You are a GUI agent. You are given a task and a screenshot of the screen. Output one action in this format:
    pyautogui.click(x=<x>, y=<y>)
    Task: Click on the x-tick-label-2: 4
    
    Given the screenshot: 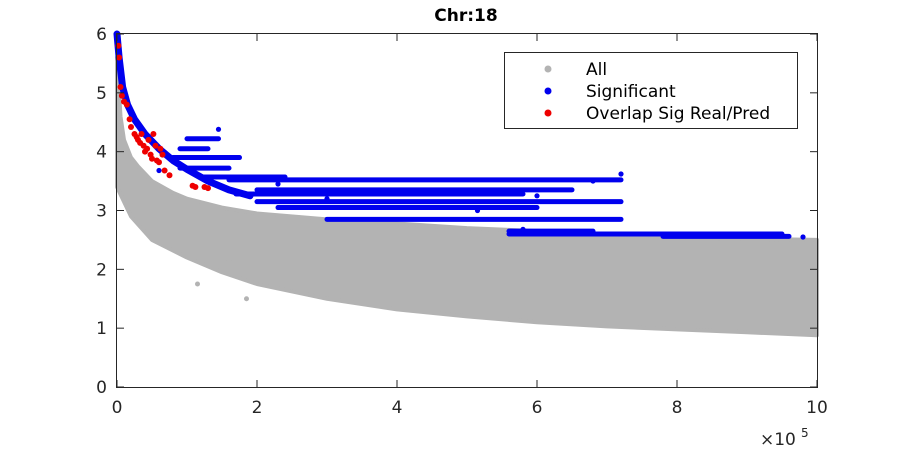 What is the action you would take?
    pyautogui.click(x=397, y=408)
    